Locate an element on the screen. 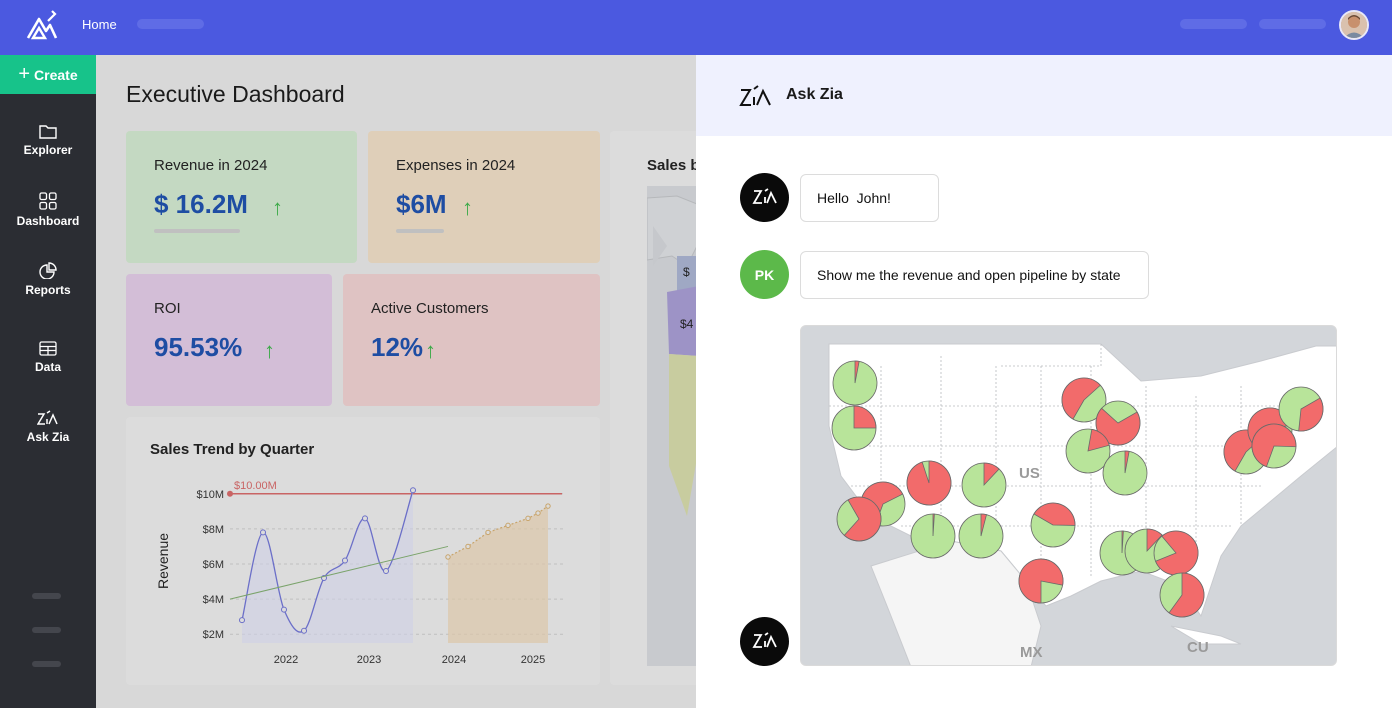 The image size is (1392, 708). y-tick-label: $8M is located at coordinates (213, 530).